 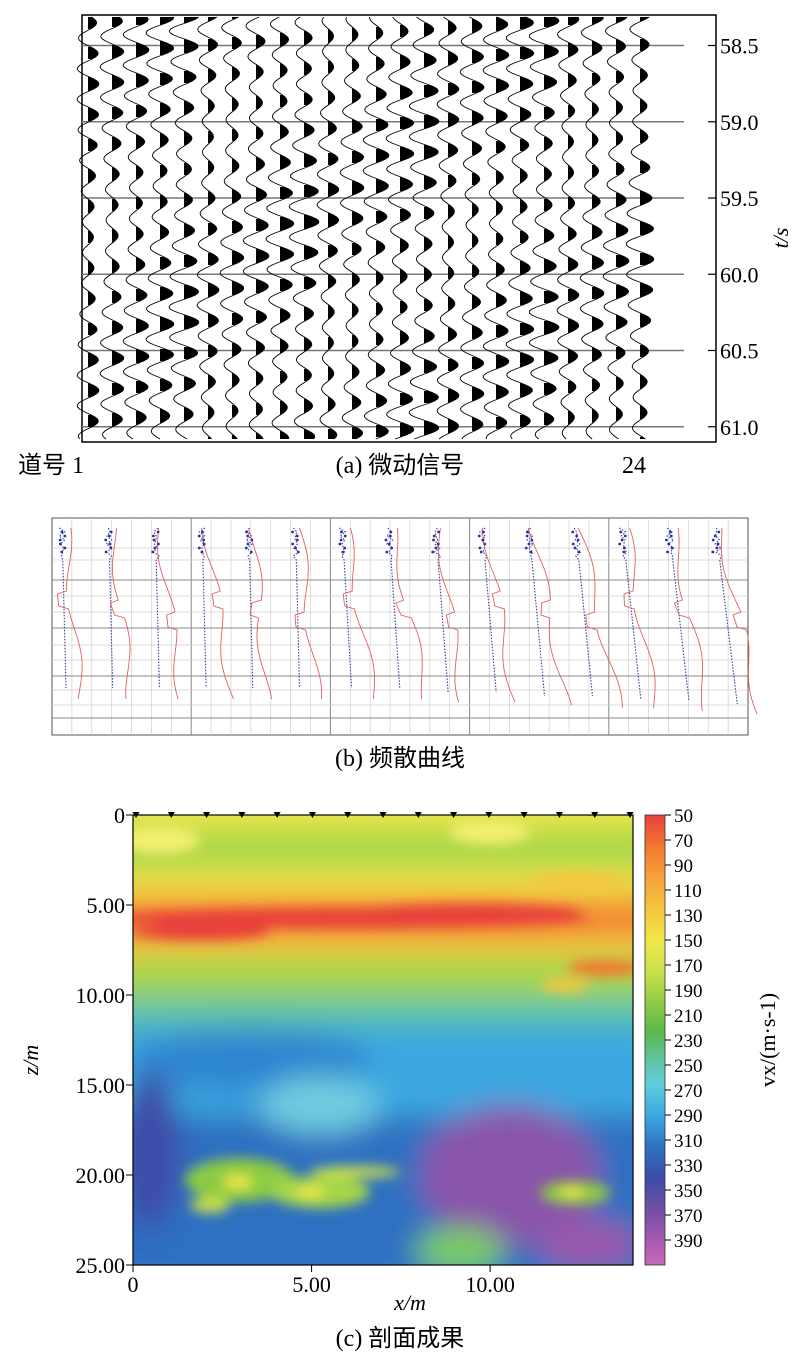 What do you see at coordinates (101, 1265) in the screenshot?
I see `y-tick-label: 25.00` at bounding box center [101, 1265].